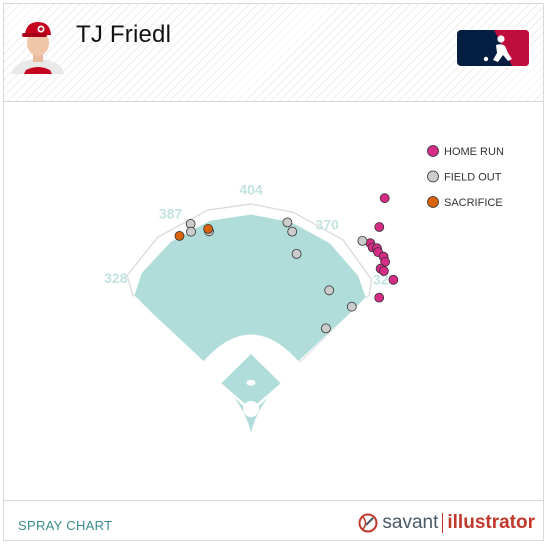 The width and height of the screenshot is (550, 546). Describe the element at coordinates (433, 151) in the screenshot. I see `legend-swatch-home-run` at that location.